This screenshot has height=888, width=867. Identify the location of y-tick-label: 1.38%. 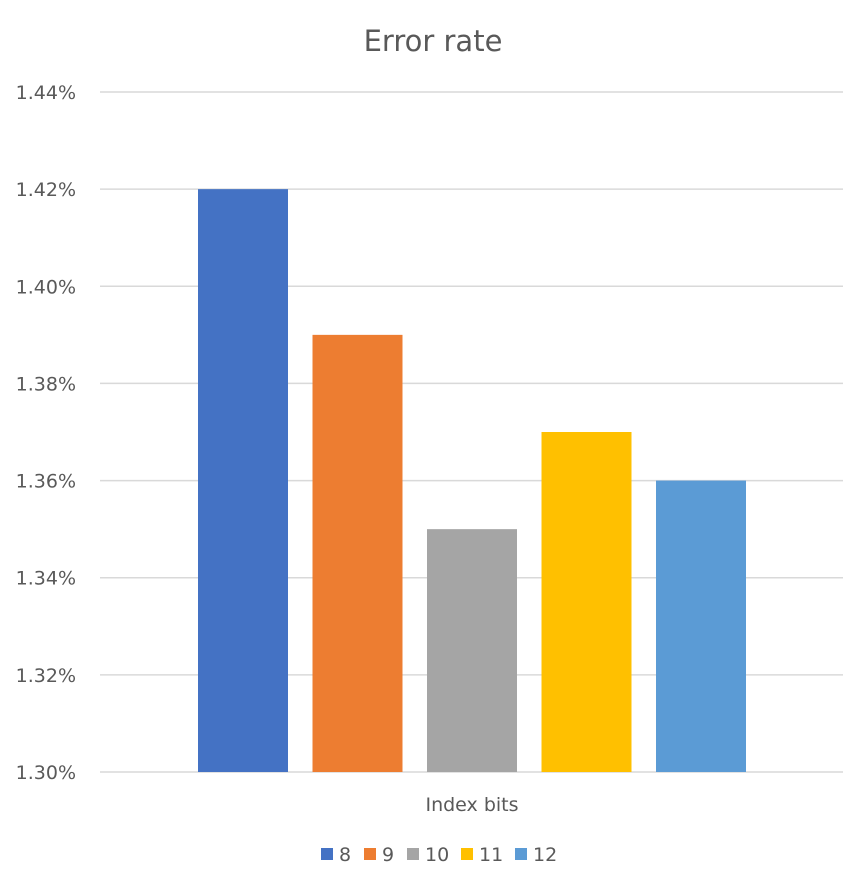
(46, 384).